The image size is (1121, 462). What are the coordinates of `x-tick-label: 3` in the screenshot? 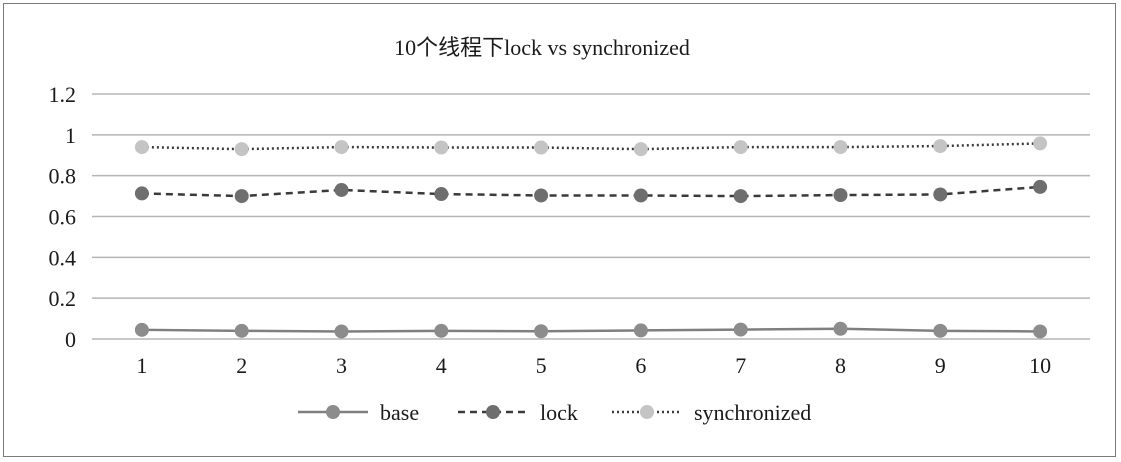 It's located at (341, 365).